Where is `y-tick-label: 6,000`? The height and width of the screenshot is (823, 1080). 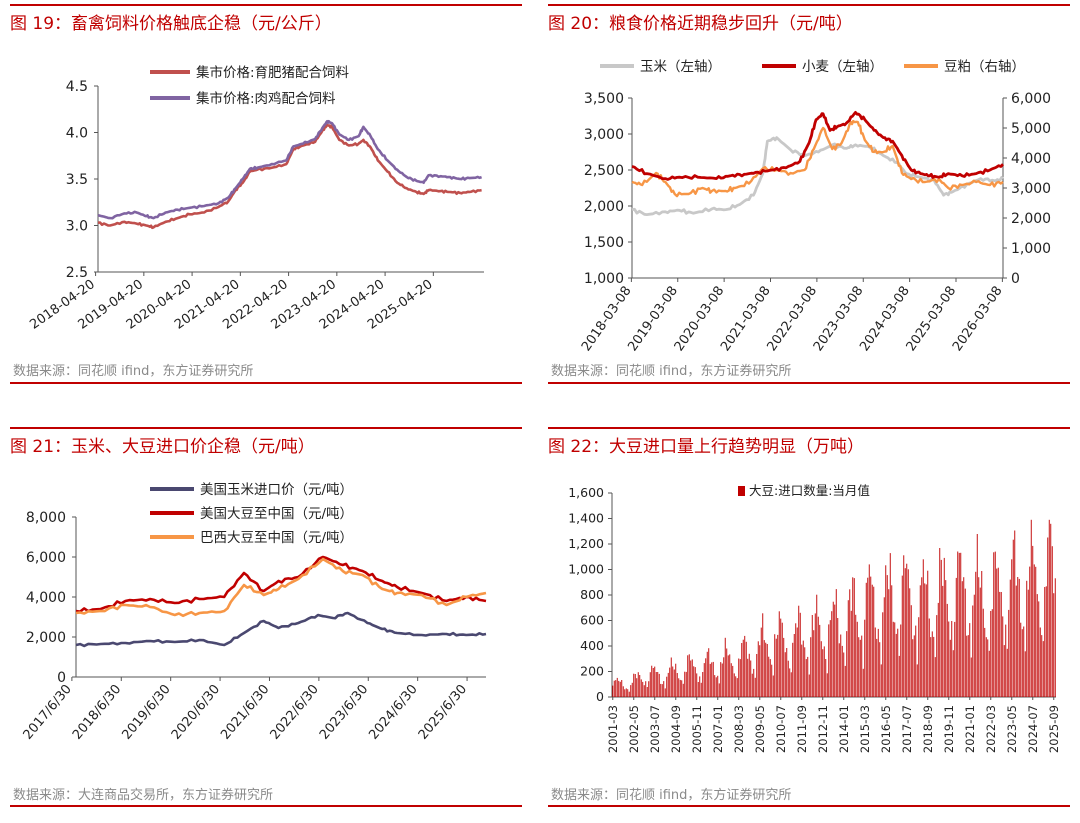
y-tick-label: 6,000 is located at coordinates (46, 558).